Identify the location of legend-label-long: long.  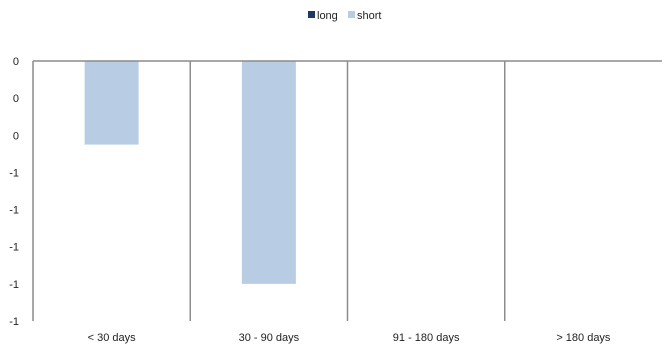
(327, 16).